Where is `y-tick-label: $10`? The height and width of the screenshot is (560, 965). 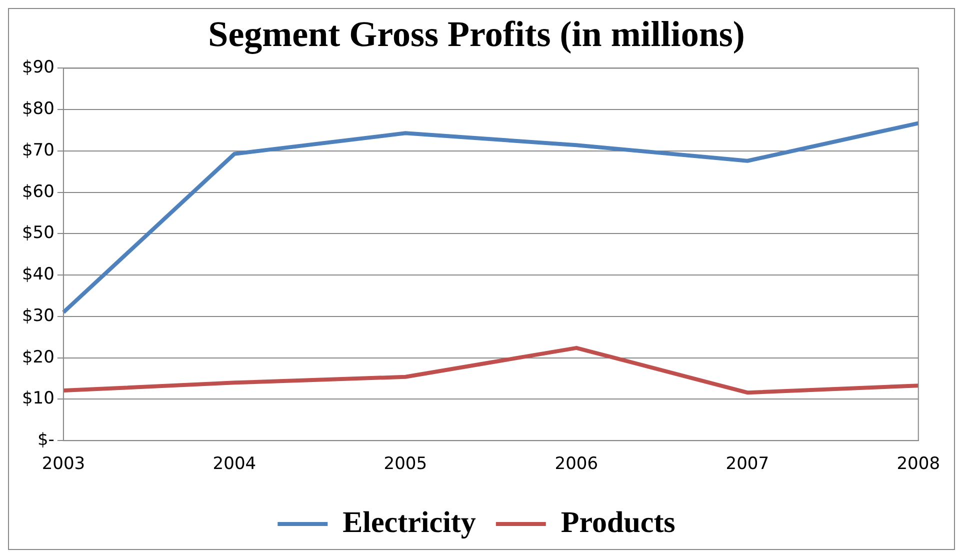
y-tick-label: $10 is located at coordinates (38, 398).